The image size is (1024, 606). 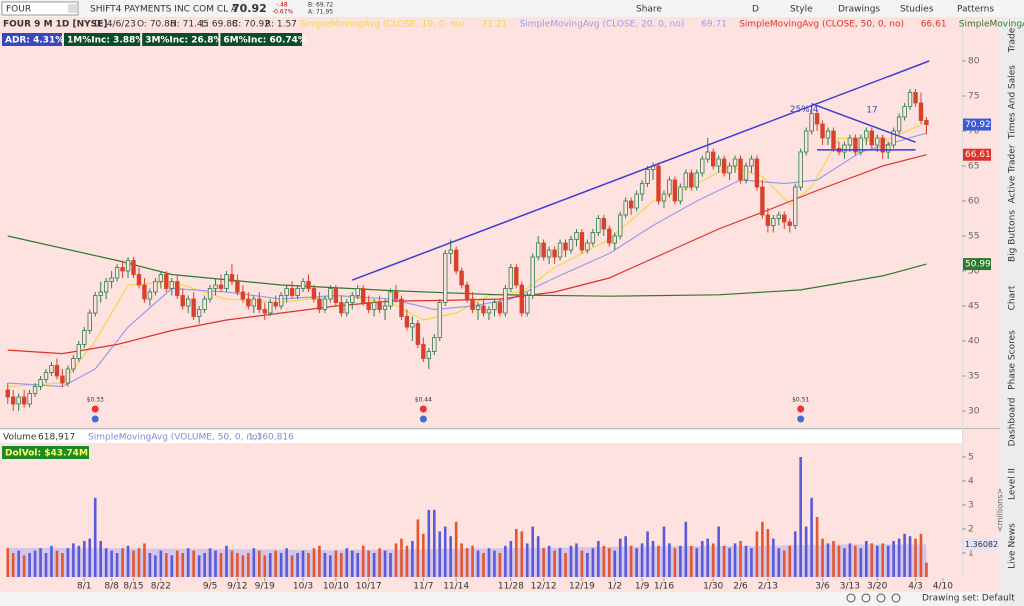 What do you see at coordinates (1013, 40) in the screenshot?
I see `tab: Trade` at bounding box center [1013, 40].